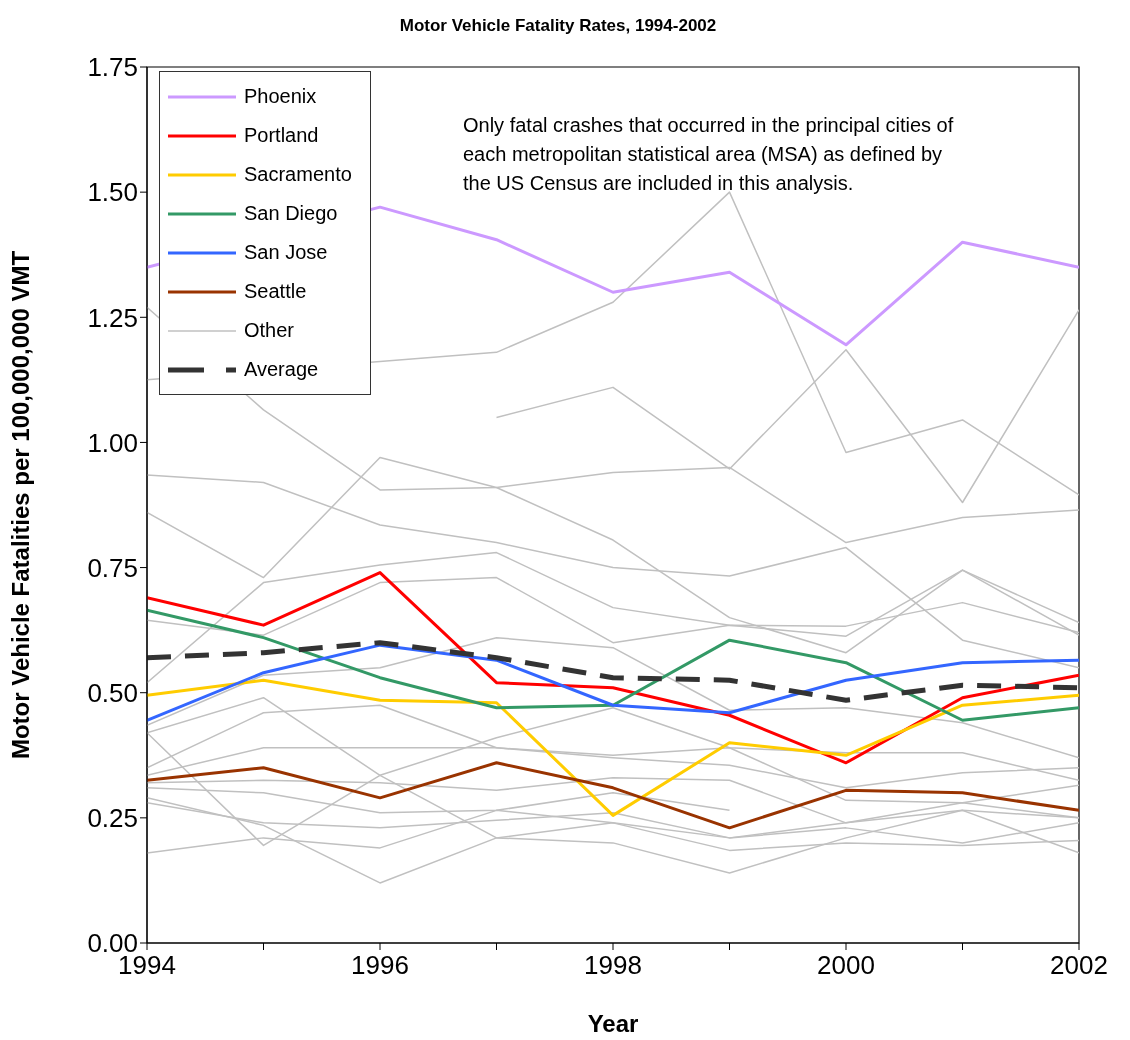 The image size is (1130, 1040). Describe the element at coordinates (275, 291) in the screenshot. I see `legend-label: Seattle` at that location.